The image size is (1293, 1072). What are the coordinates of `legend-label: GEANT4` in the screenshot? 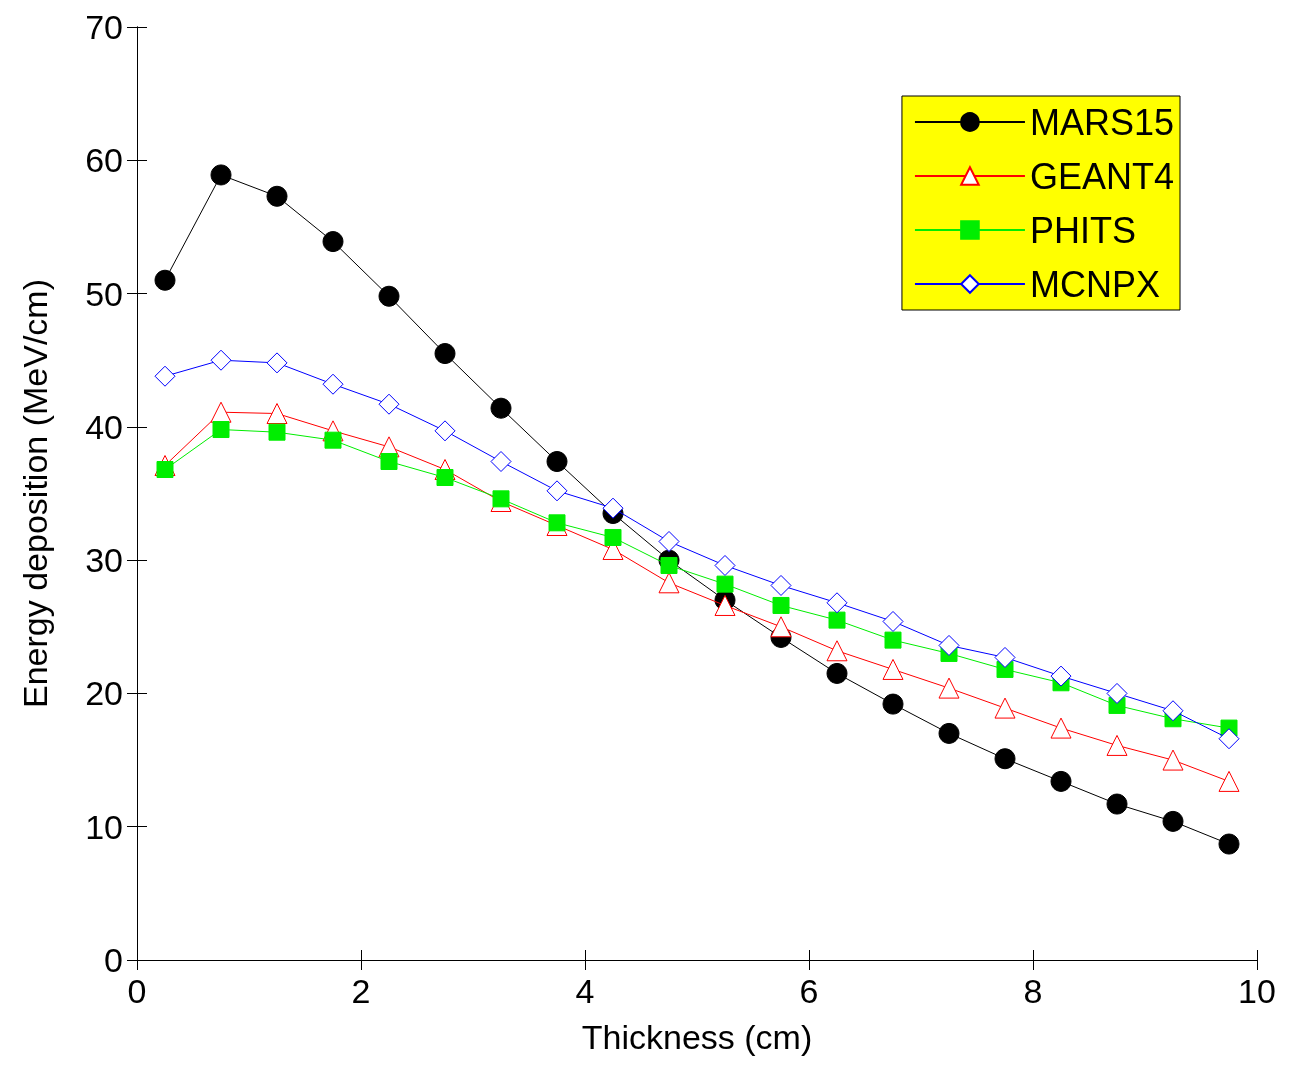 It's located at (1101, 176).